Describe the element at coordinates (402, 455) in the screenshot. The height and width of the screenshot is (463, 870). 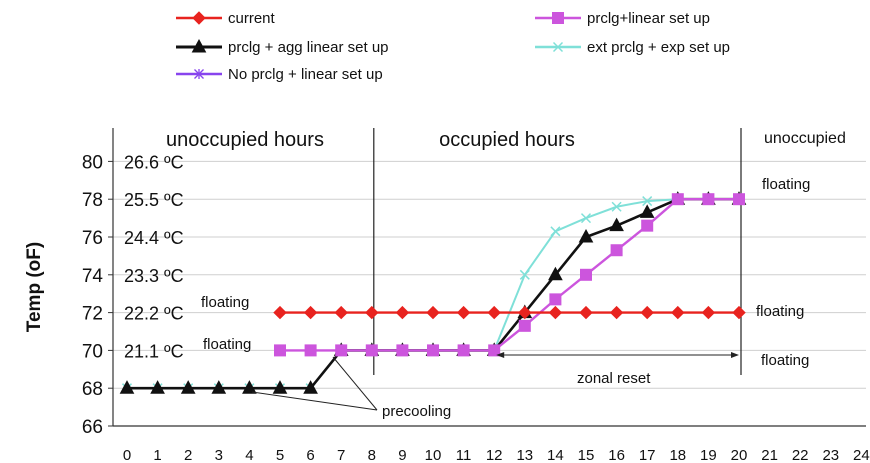
I see `x-tick-label: 9` at that location.